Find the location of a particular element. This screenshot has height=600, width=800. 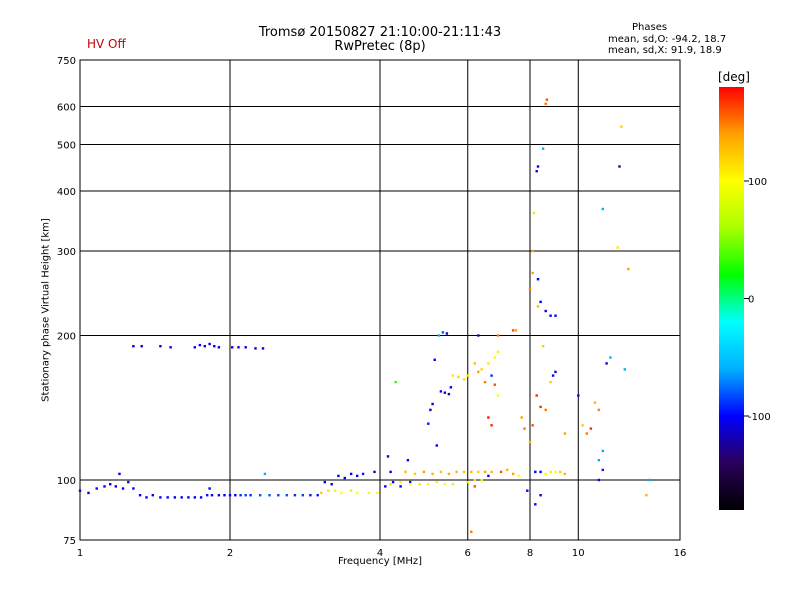

y-tick-label: 200 is located at coordinates (66, 337).